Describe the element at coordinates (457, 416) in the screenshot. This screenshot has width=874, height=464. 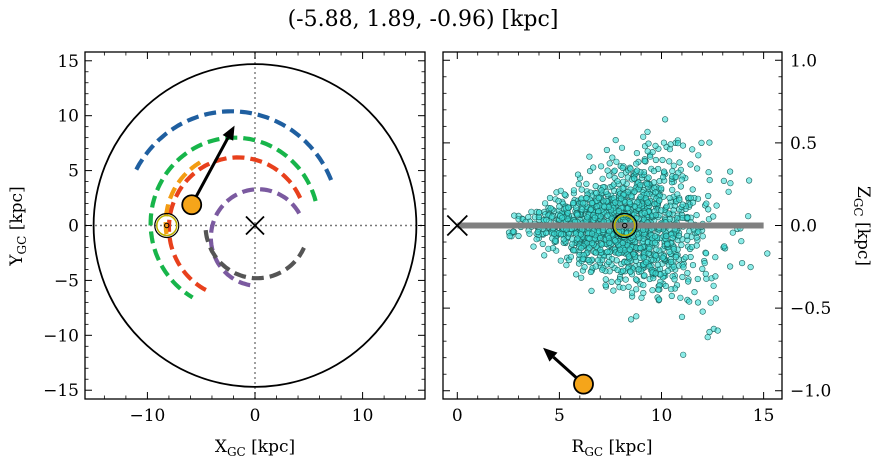
I see `right-xtick-label: 0` at that location.